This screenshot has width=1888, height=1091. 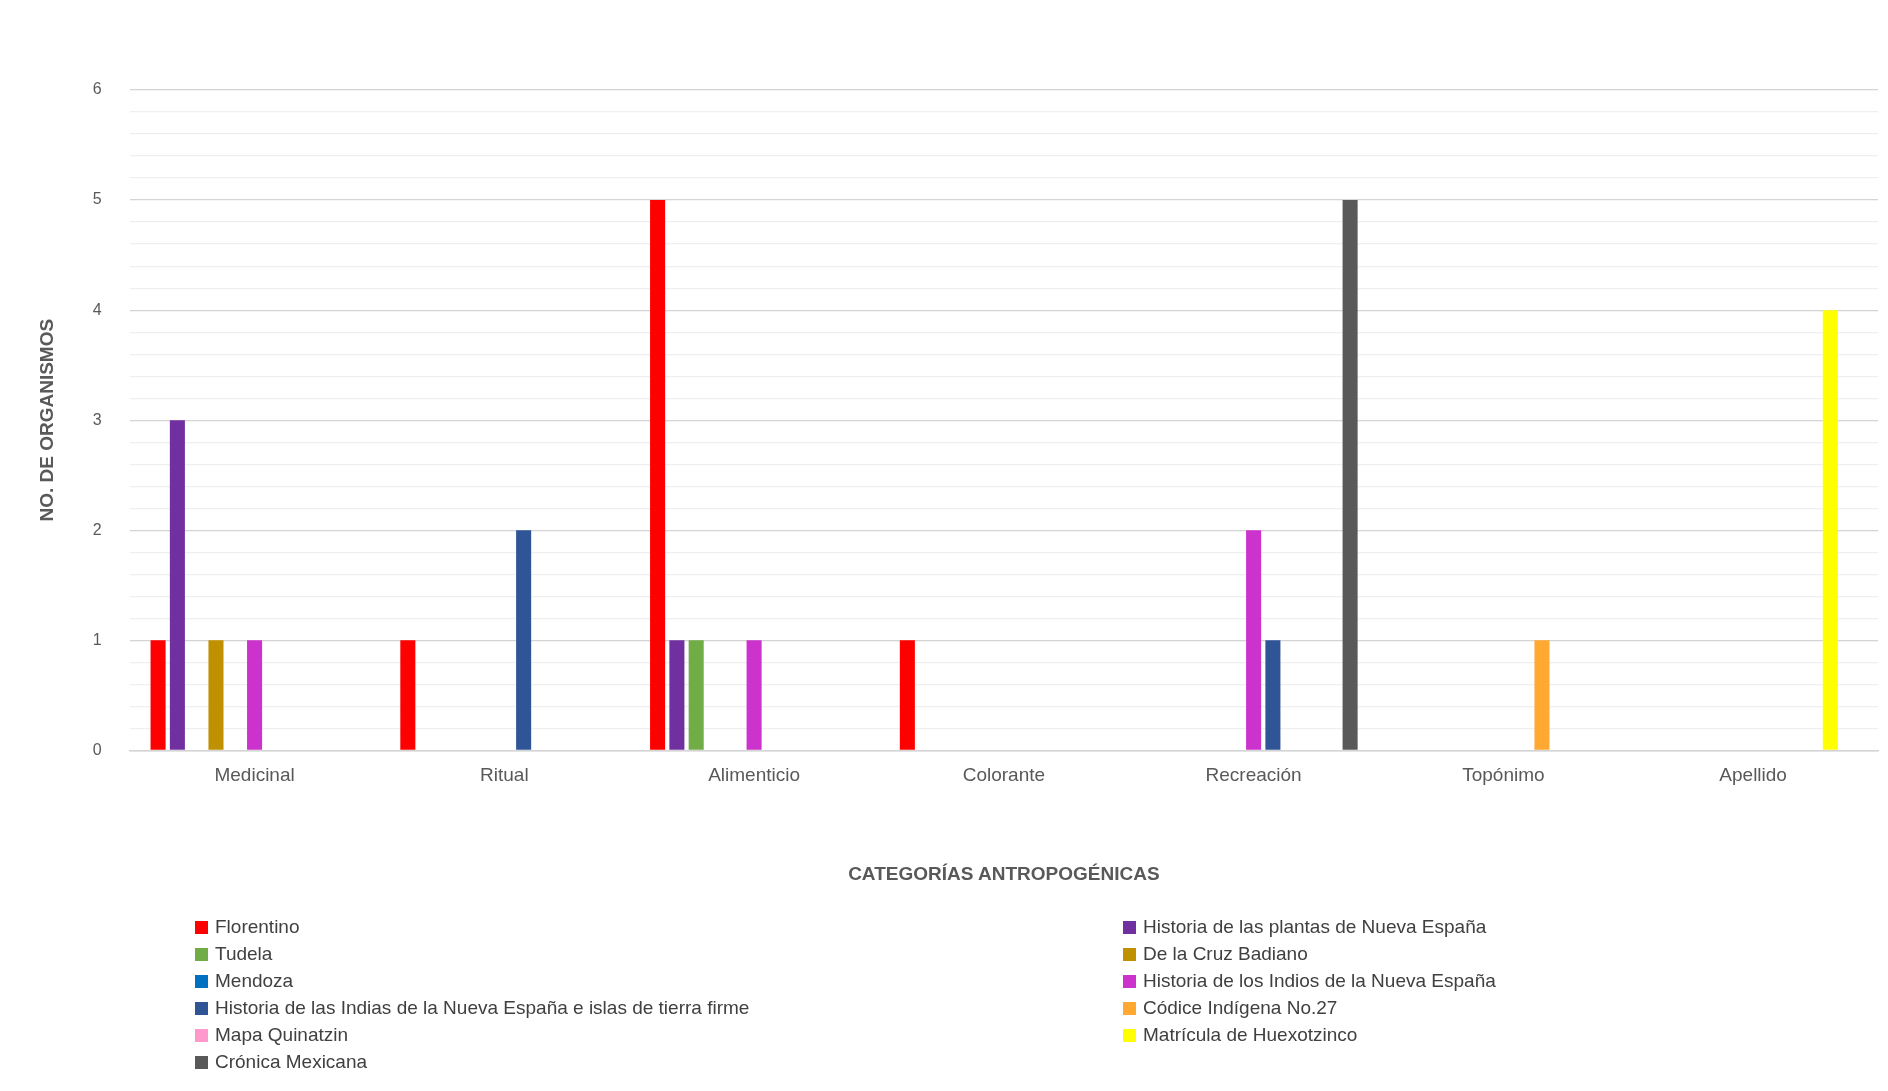 What do you see at coordinates (504, 775) in the screenshot?
I see `x-tick-label: Ritual` at bounding box center [504, 775].